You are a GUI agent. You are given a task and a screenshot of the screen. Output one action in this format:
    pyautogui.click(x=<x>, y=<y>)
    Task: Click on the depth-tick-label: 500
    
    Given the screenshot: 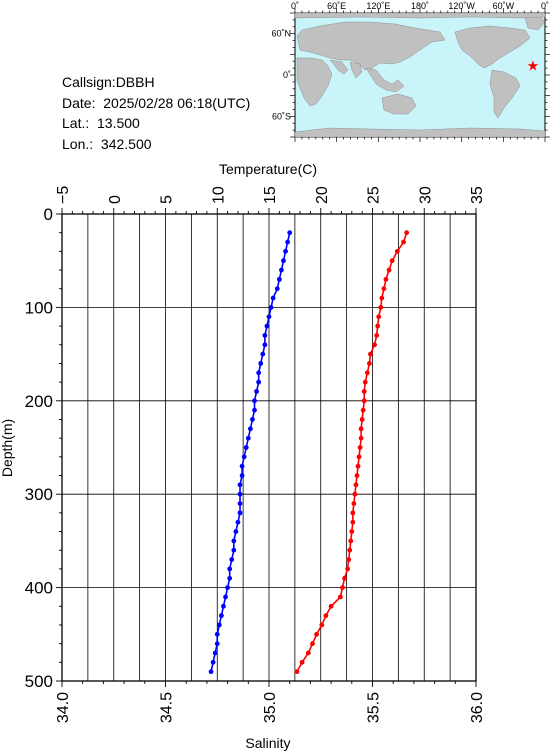 What is the action you would take?
    pyautogui.click(x=39, y=681)
    